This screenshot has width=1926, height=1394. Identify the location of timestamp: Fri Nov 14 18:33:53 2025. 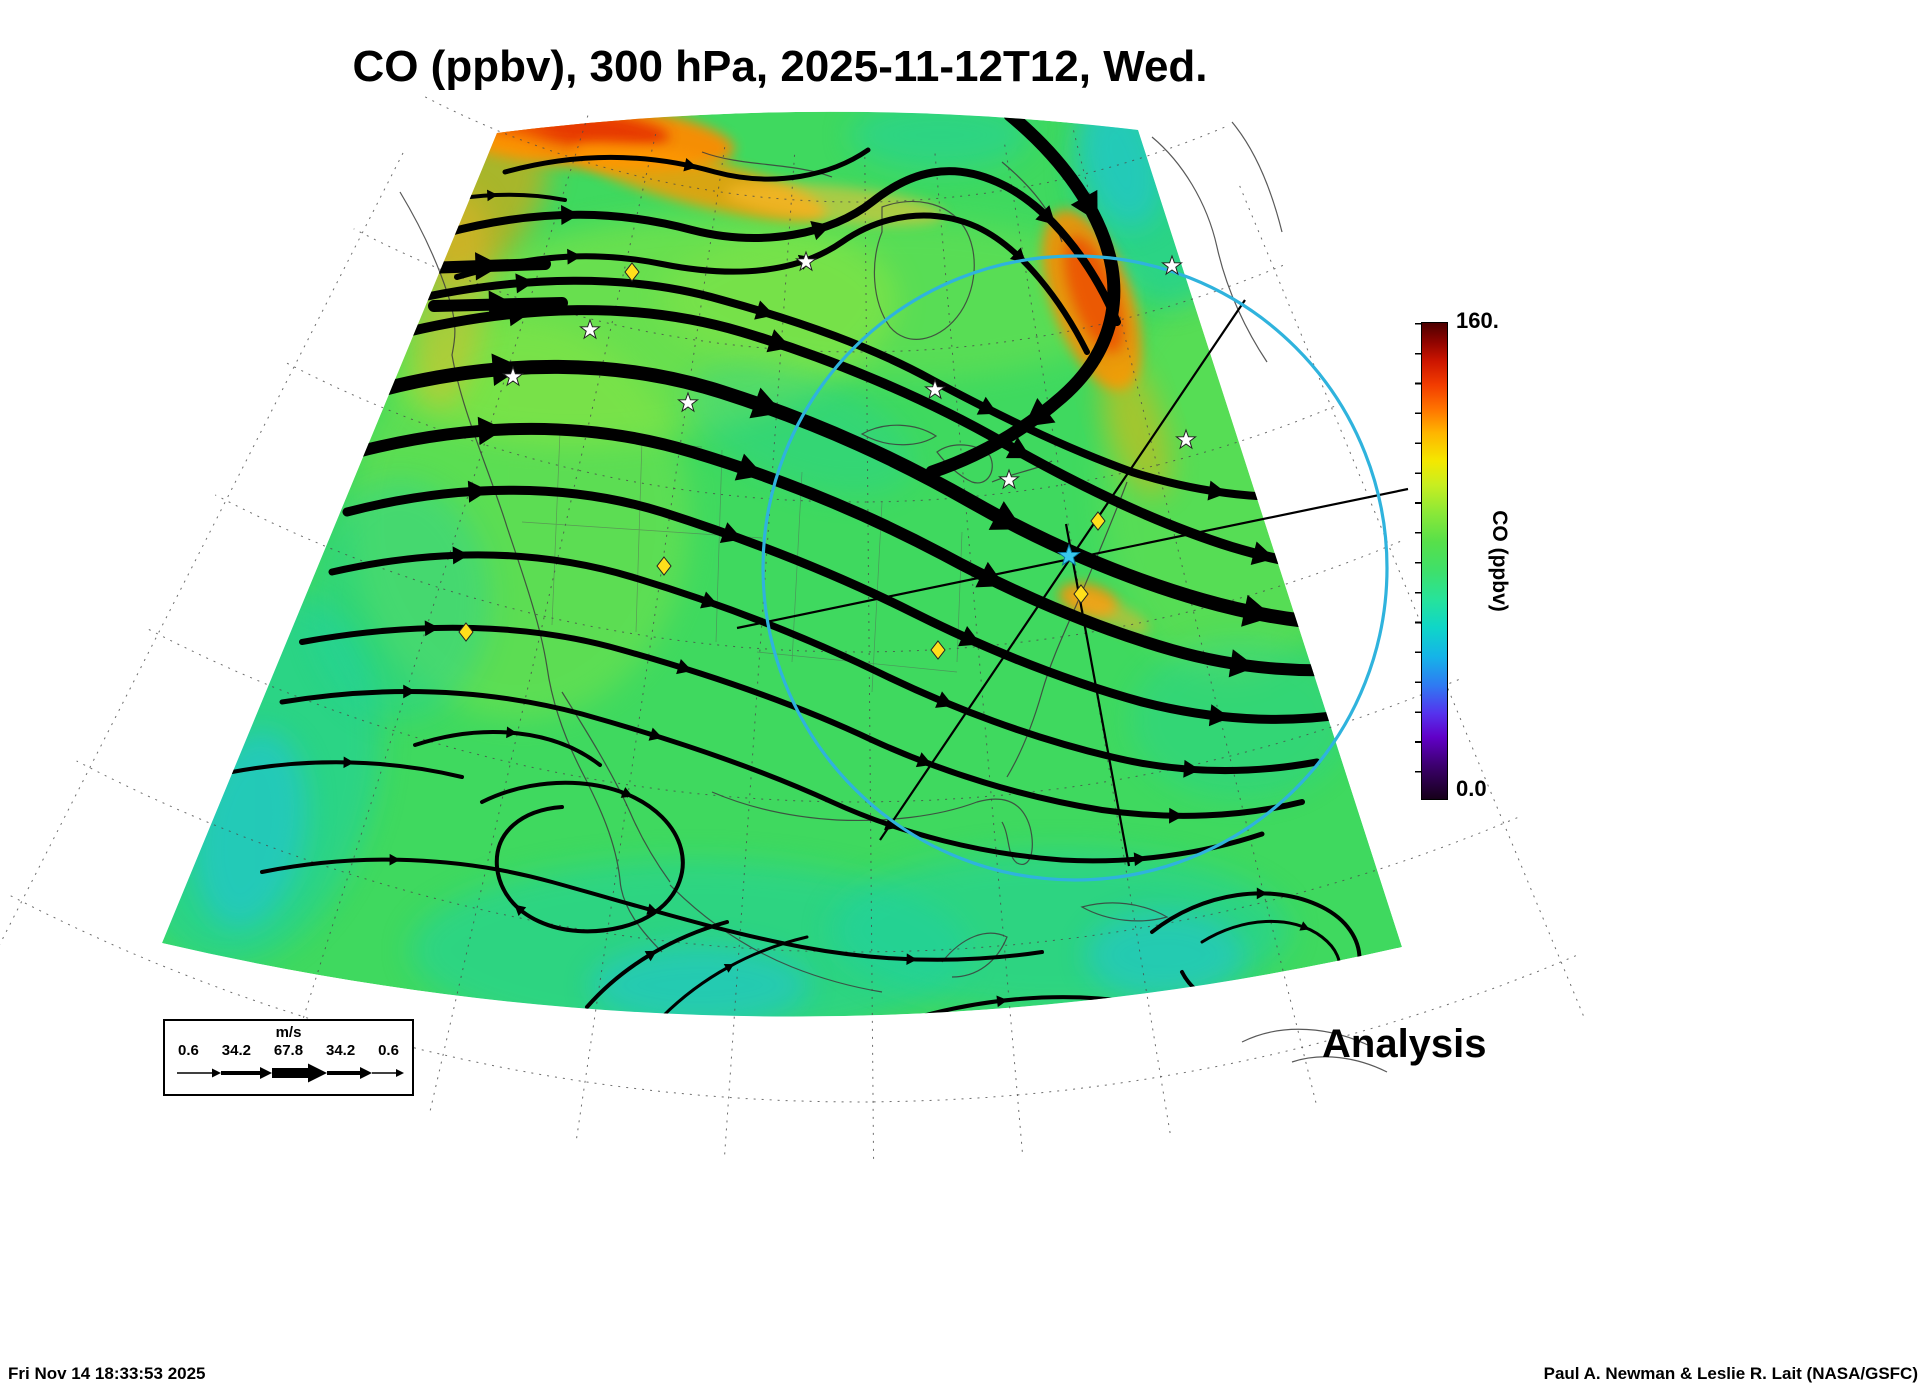
(107, 1373).